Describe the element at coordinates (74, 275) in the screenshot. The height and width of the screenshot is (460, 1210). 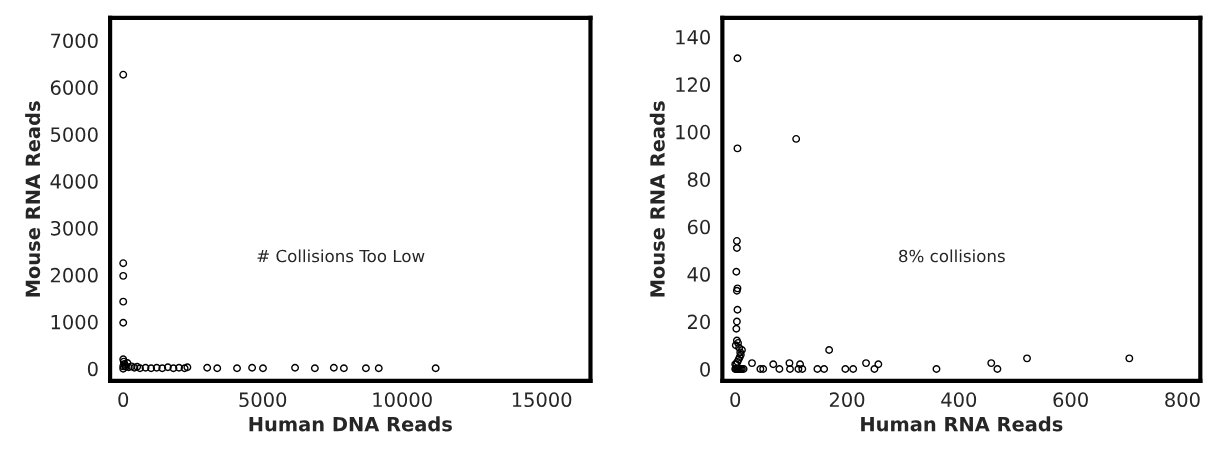
I see `y-tick-label: 2000` at that location.